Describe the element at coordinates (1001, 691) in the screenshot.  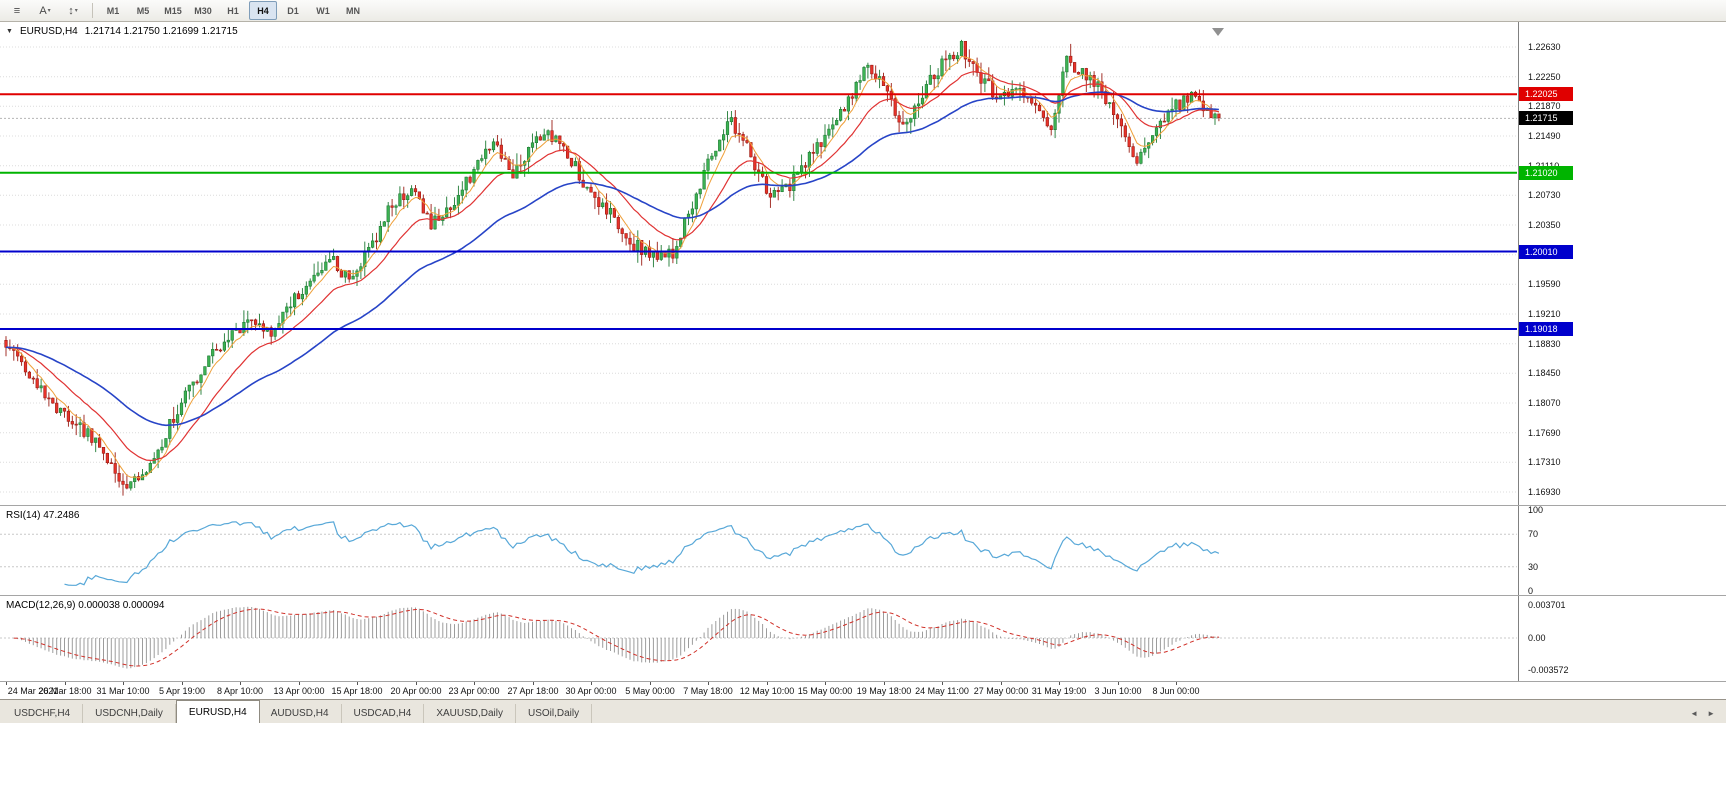
I see `time-axis-label: 27 May 00:00` at that location.